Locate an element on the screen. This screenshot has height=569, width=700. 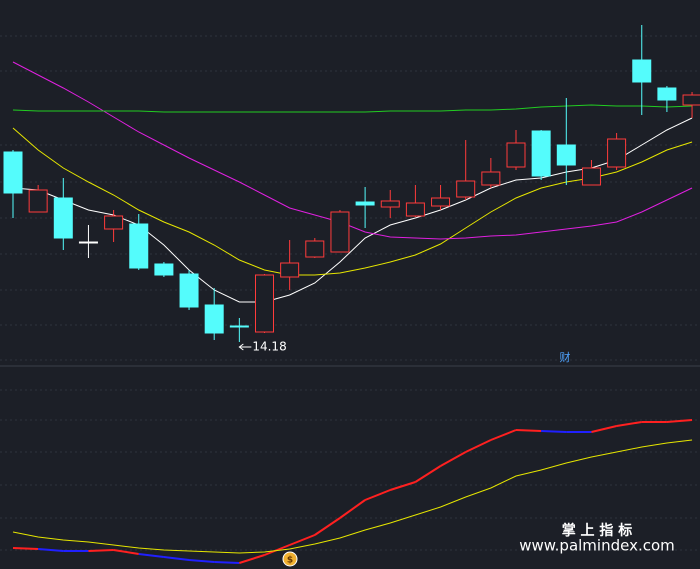
annotation-label: 14.18 is located at coordinates (269, 347).